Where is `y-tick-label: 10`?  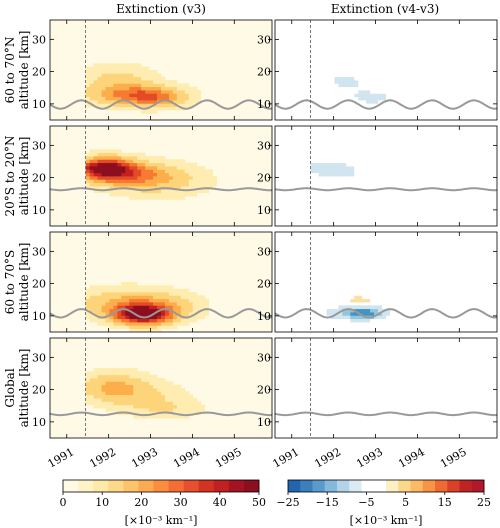 y-tick-label: 10 is located at coordinates (39, 316).